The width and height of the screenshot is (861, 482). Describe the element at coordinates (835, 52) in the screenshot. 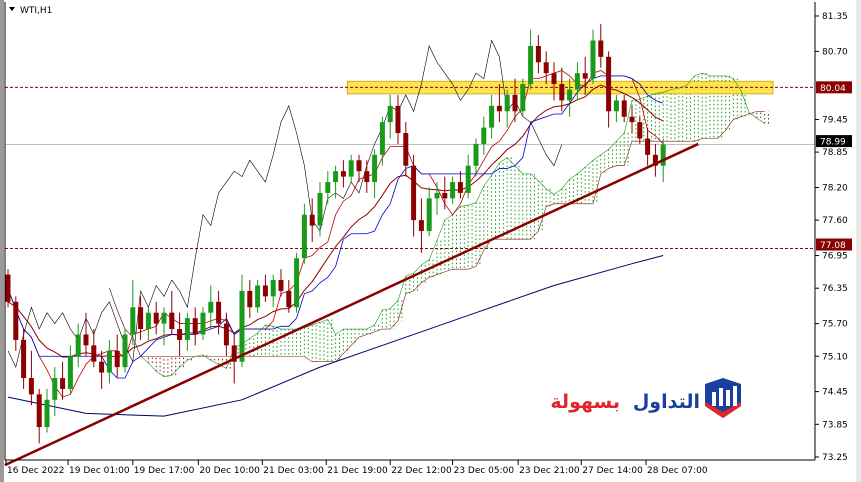

I see `y-tick-label: 80.70` at that location.